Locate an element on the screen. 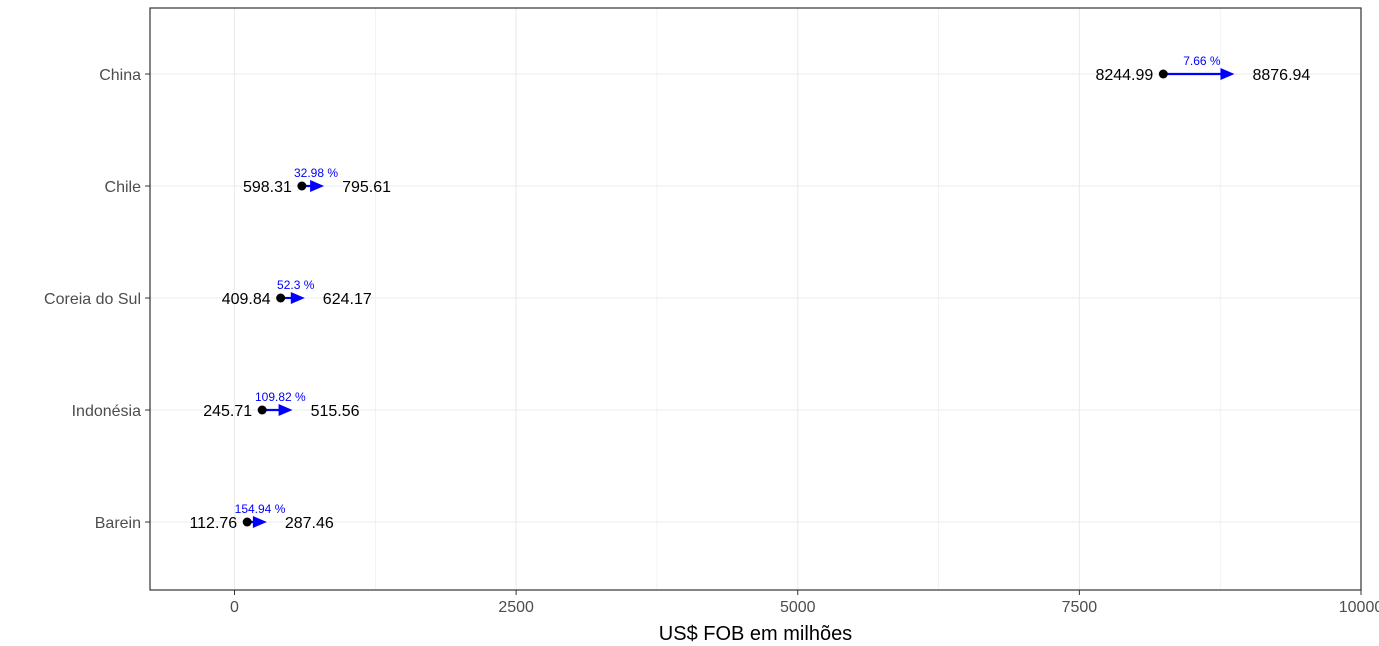  change-percent-label: 32.98 % is located at coordinates (316, 173).